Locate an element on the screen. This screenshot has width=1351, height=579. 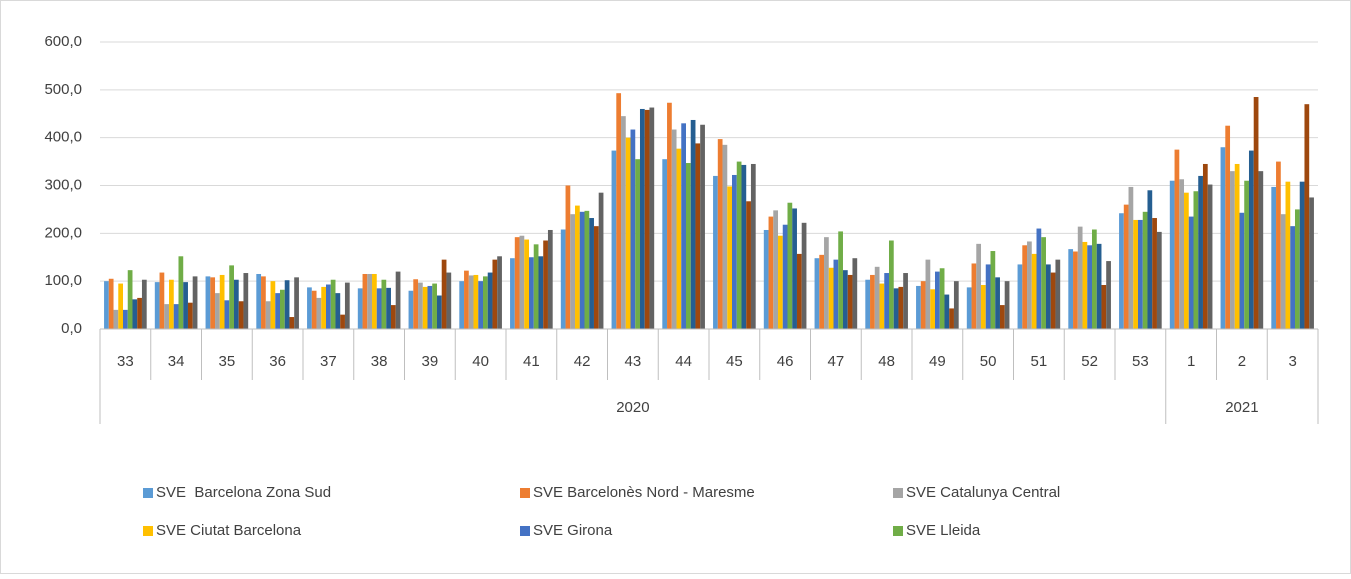
x-tick-label: 38 is located at coordinates (379, 361).